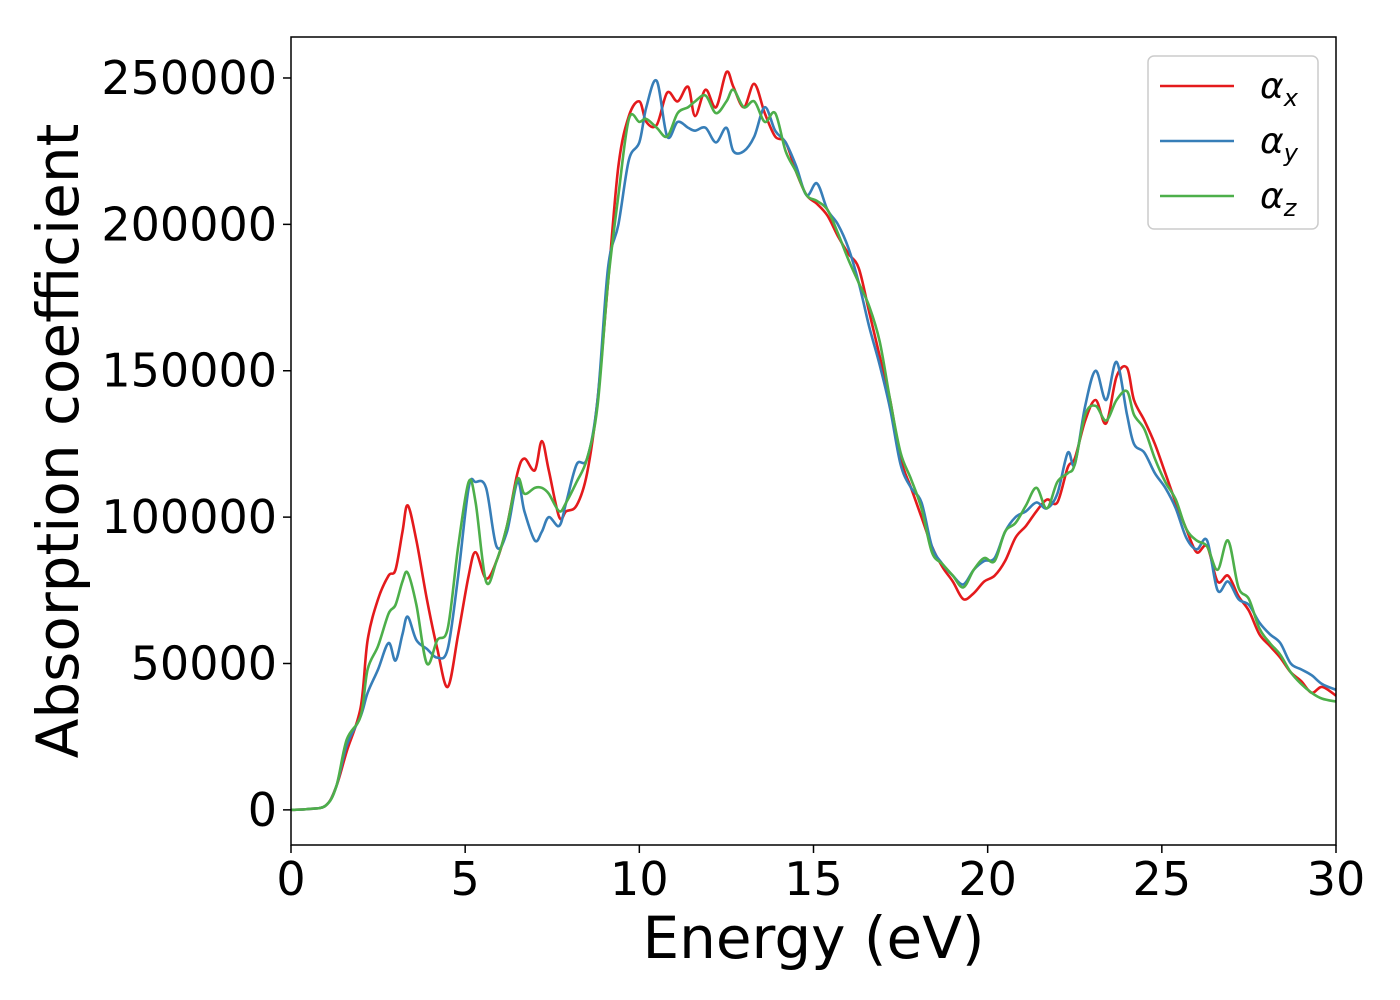 This screenshot has height=1000, width=1400. What do you see at coordinates (1290, 208) in the screenshot?
I see `legend-subscript: z` at bounding box center [1290, 208].